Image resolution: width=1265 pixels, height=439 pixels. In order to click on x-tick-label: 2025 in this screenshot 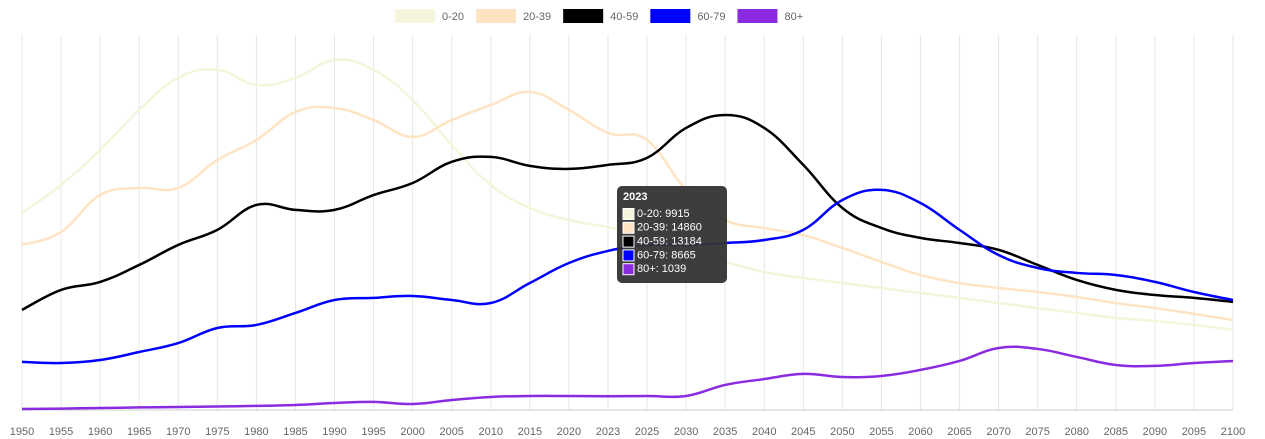, I will do `click(647, 432)`.